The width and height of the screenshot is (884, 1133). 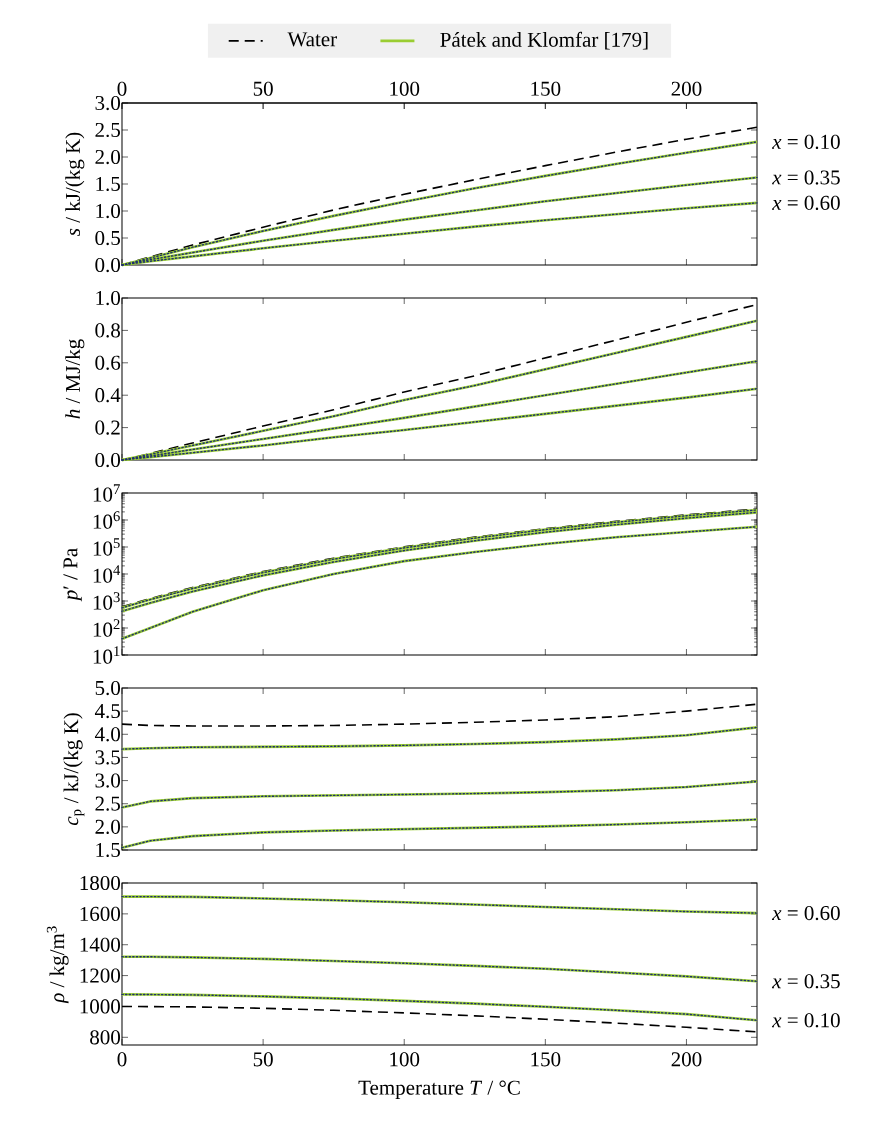 I want to click on y-tick-label: 0.6, so click(x=108, y=362).